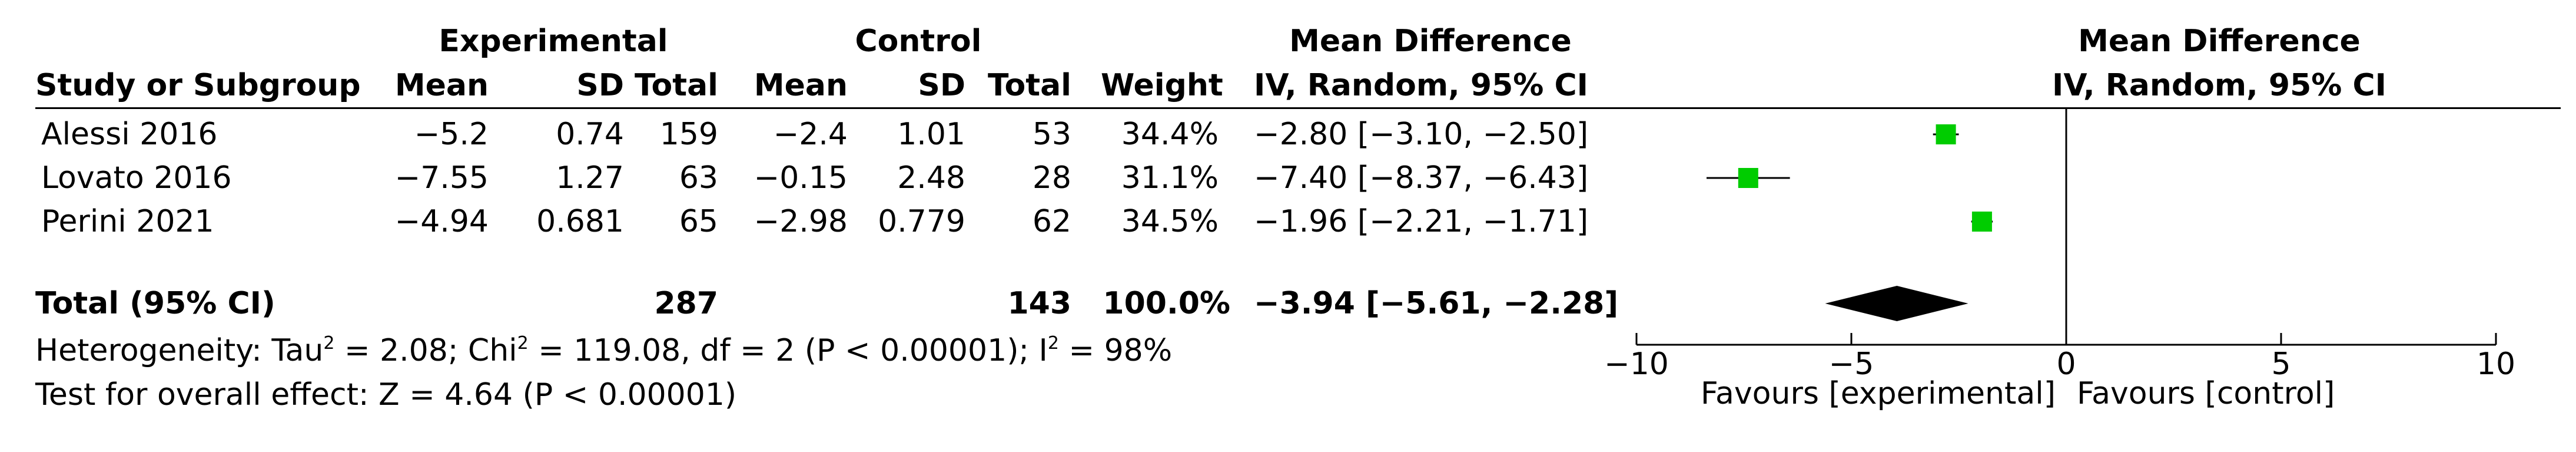  I want to click on heterogeneity-mid2: = 119.08, df = 2 (P < 0.00001); I, so click(788, 350).